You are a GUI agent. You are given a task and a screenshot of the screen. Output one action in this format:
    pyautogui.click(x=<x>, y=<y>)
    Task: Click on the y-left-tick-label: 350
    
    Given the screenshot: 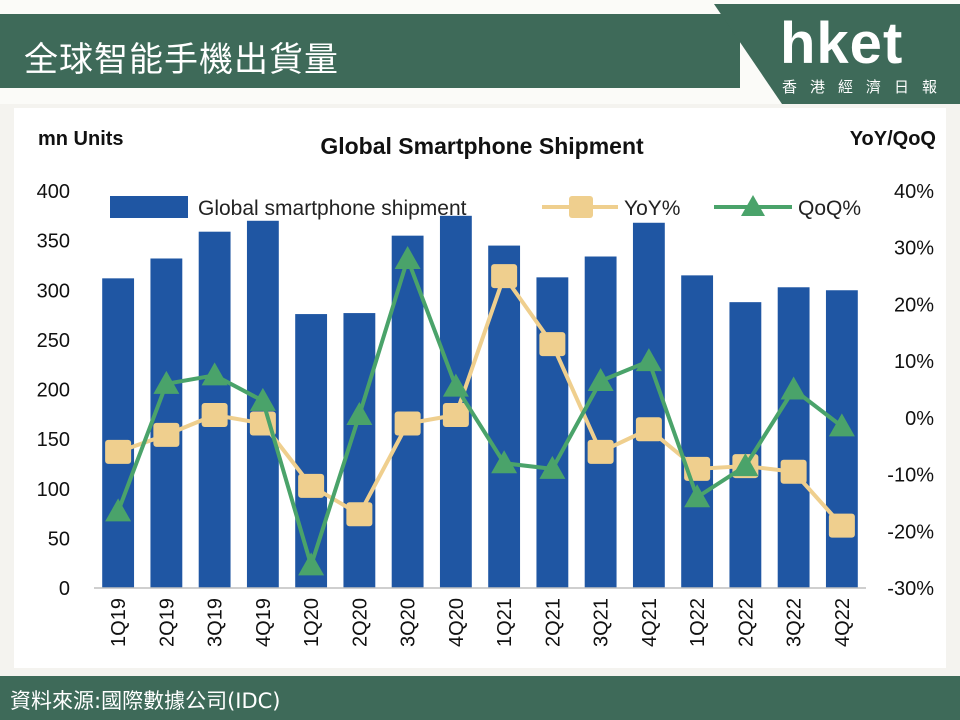 What is the action you would take?
    pyautogui.click(x=53, y=242)
    